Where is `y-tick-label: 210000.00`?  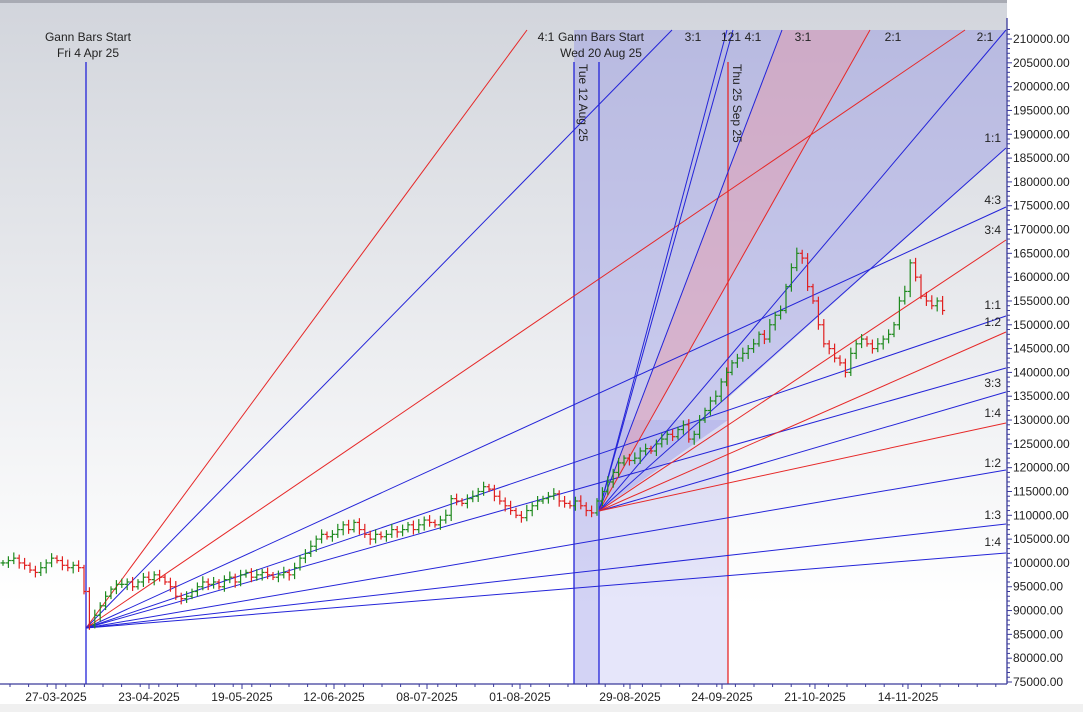 y-tick-label: 210000.00 is located at coordinates (1041, 39).